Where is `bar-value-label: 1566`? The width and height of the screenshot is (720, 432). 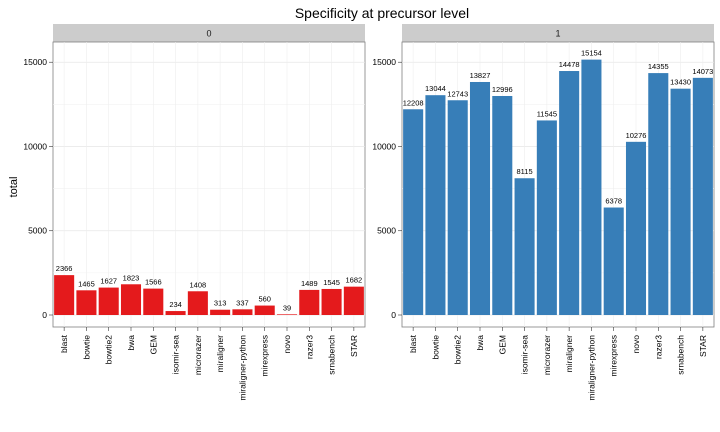 bar-value-label: 1566 is located at coordinates (153, 282).